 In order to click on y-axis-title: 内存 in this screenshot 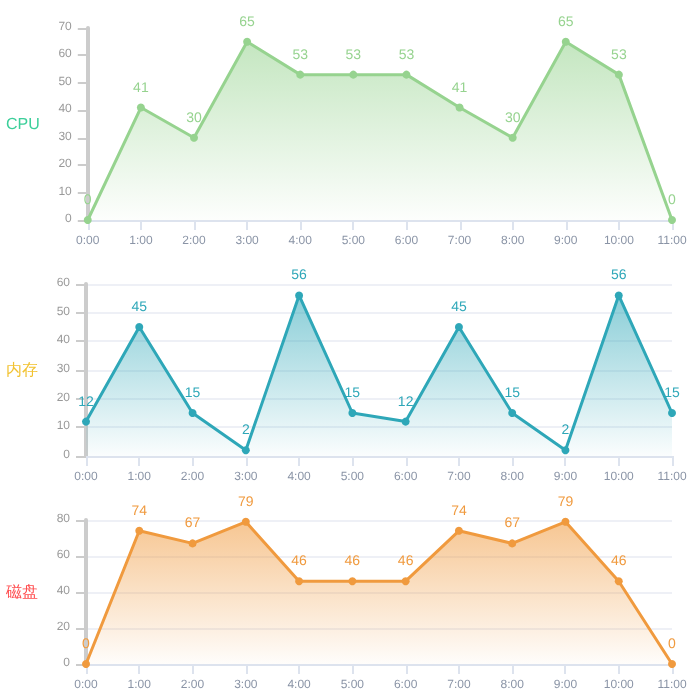, I will do `click(22, 370)`.